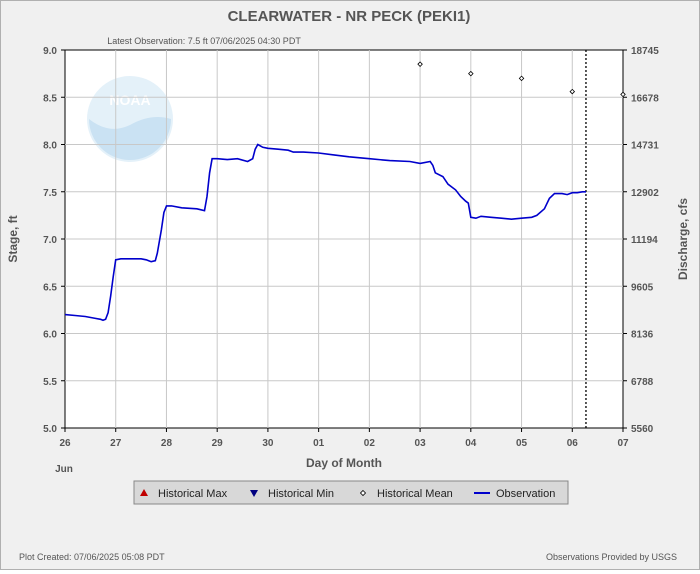 The image size is (700, 574). What do you see at coordinates (623, 443) in the screenshot?
I see `x-tick-label: 07` at bounding box center [623, 443].